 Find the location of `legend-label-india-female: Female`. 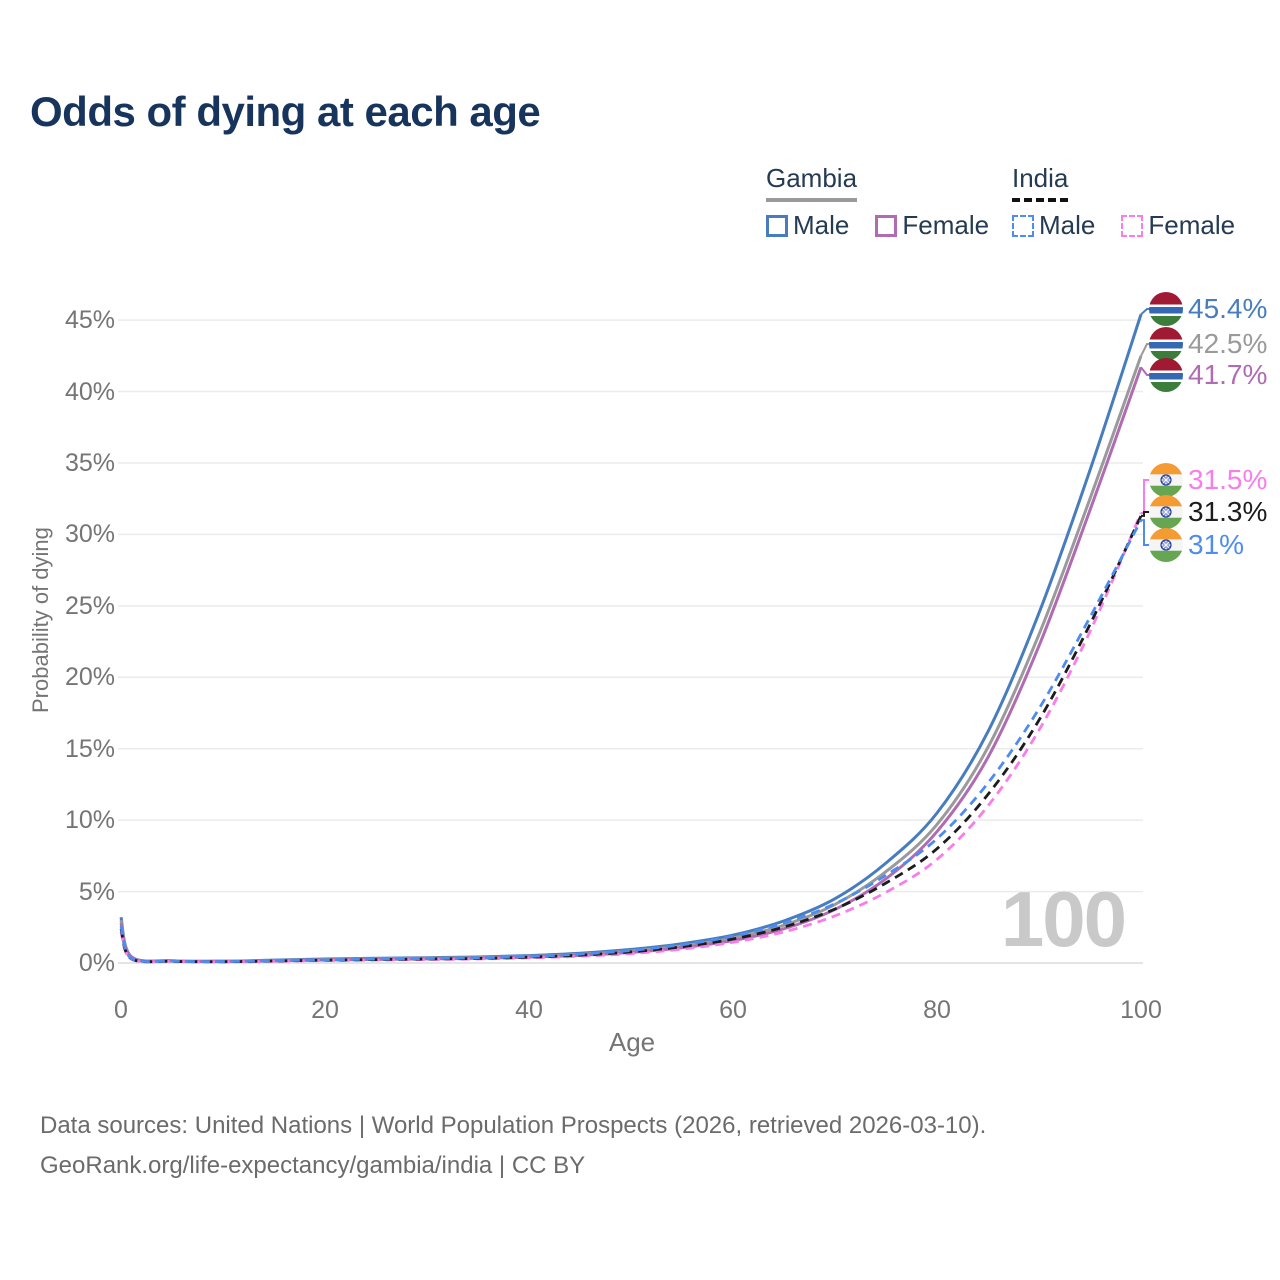

legend-label-india-female: Female is located at coordinates (1192, 225).